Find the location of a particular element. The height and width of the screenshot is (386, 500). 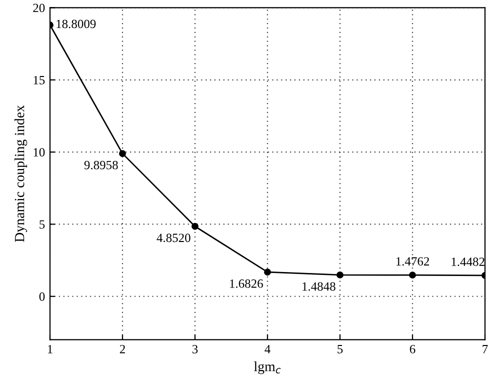

y-axis-title: Dynamic coupling index is located at coordinates (21, 173).